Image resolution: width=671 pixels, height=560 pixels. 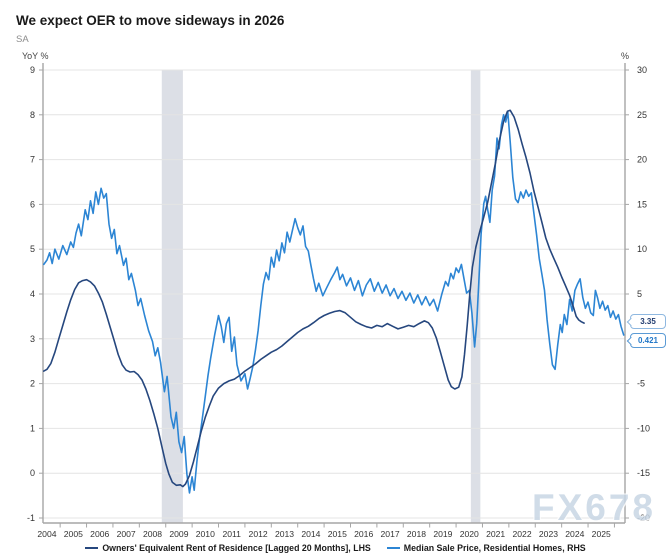 I want to click on msp-last-value: 0.421, so click(x=648, y=340).